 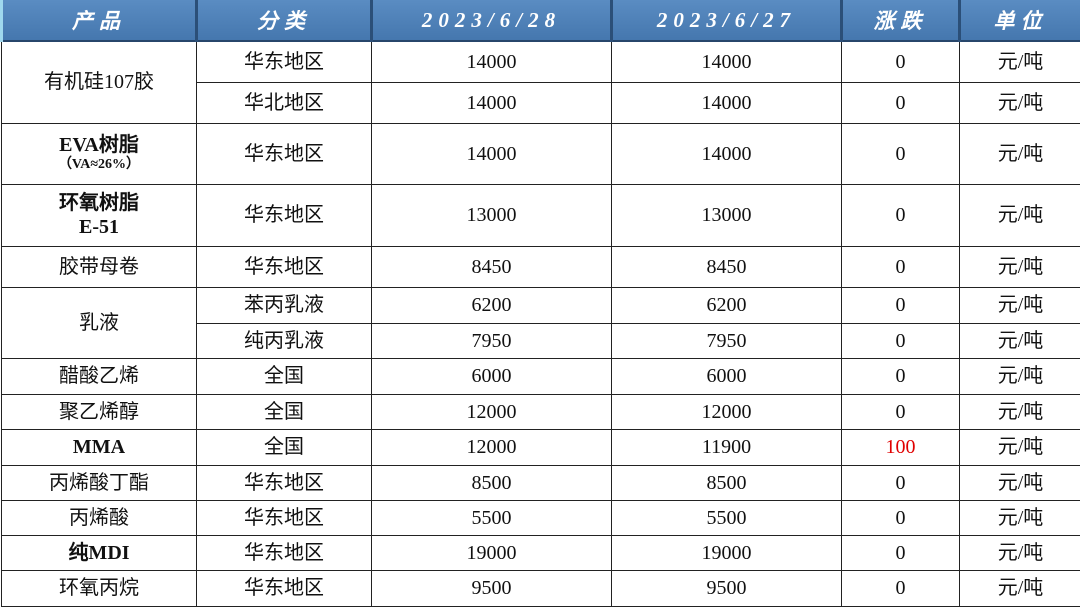 I want to click on table-row: 纯MDI 华东地区 19000 19000 0 元/吨, so click(x=540, y=552).